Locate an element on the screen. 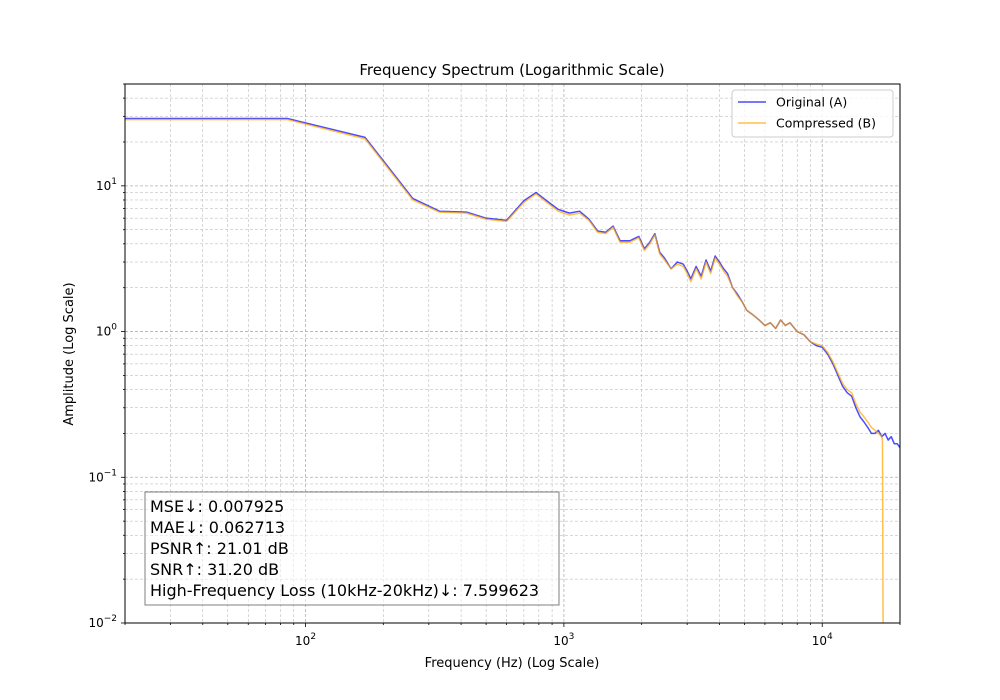 This screenshot has height=700, width=1000. x-axis-ticks: 10² 10³ 10⁴ is located at coordinates (512, 635).